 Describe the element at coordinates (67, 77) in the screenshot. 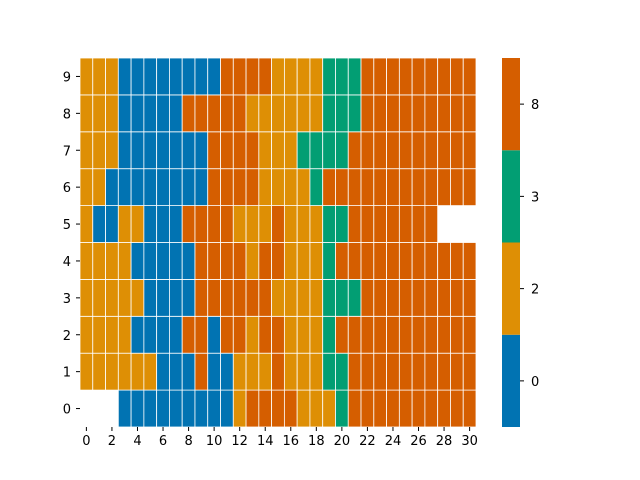

I see `y-tick-label: 9` at that location.